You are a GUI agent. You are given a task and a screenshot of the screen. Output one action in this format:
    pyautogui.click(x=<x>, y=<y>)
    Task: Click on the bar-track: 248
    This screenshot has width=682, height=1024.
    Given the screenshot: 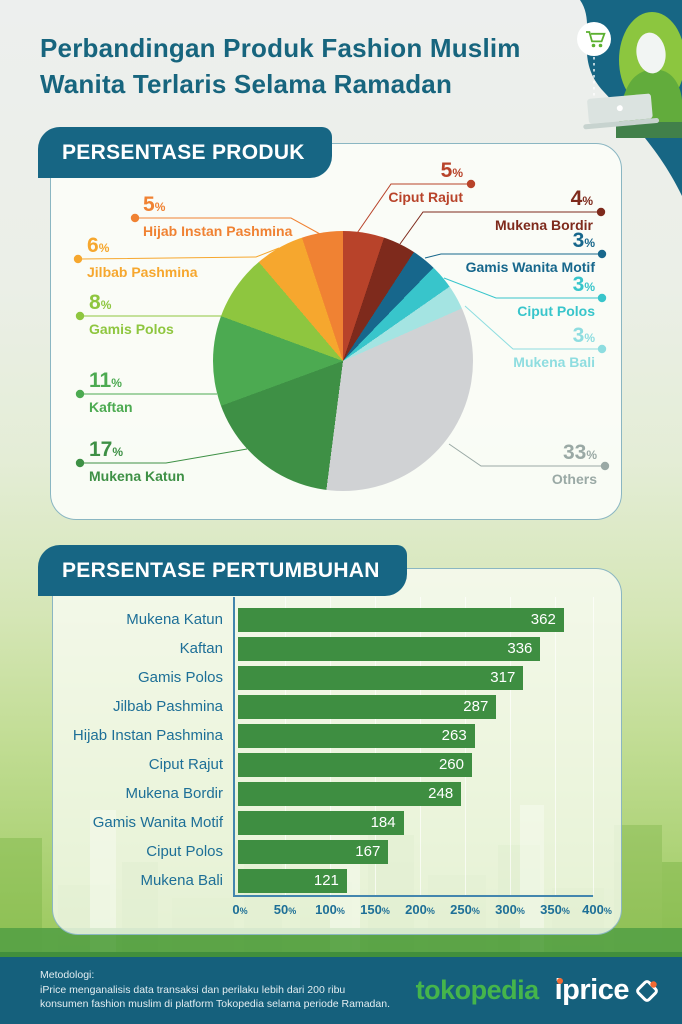 What is the action you would take?
    pyautogui.click(x=414, y=793)
    